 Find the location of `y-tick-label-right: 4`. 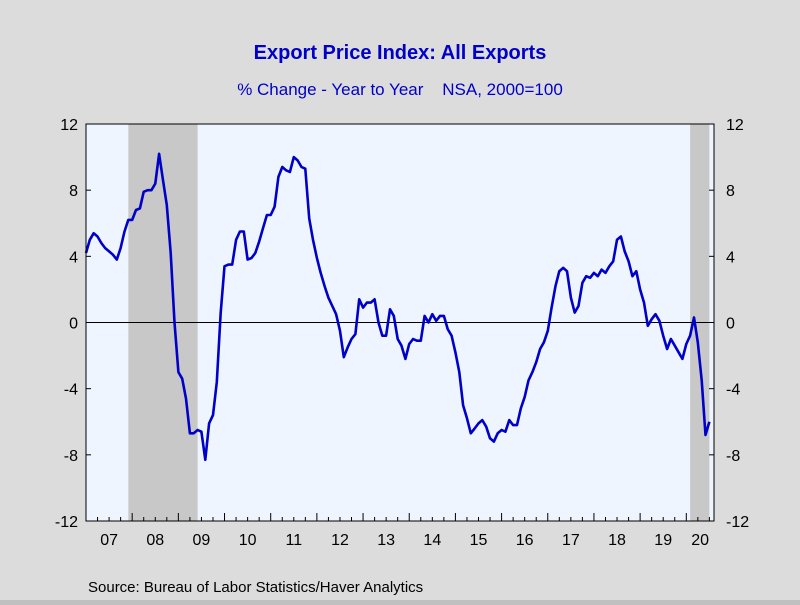

y-tick-label-right: 4 is located at coordinates (730, 257).